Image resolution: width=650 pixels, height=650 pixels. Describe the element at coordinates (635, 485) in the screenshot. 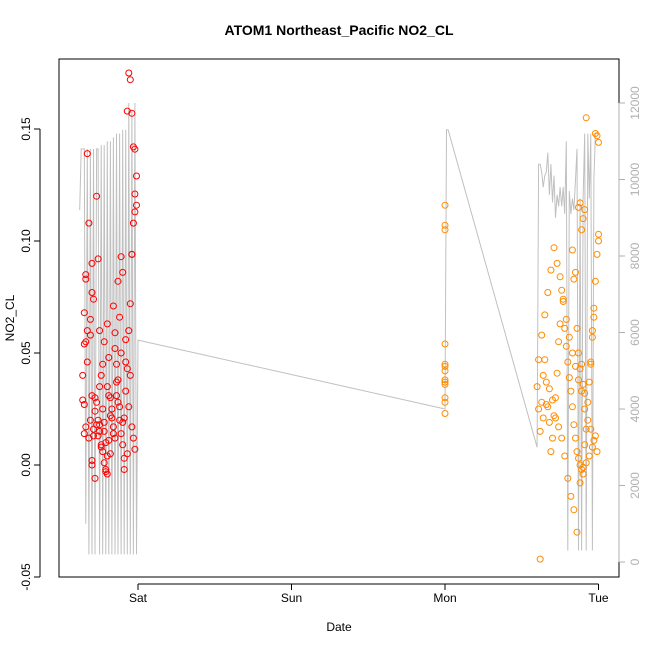

I see `right-tick-label: 2000` at that location.